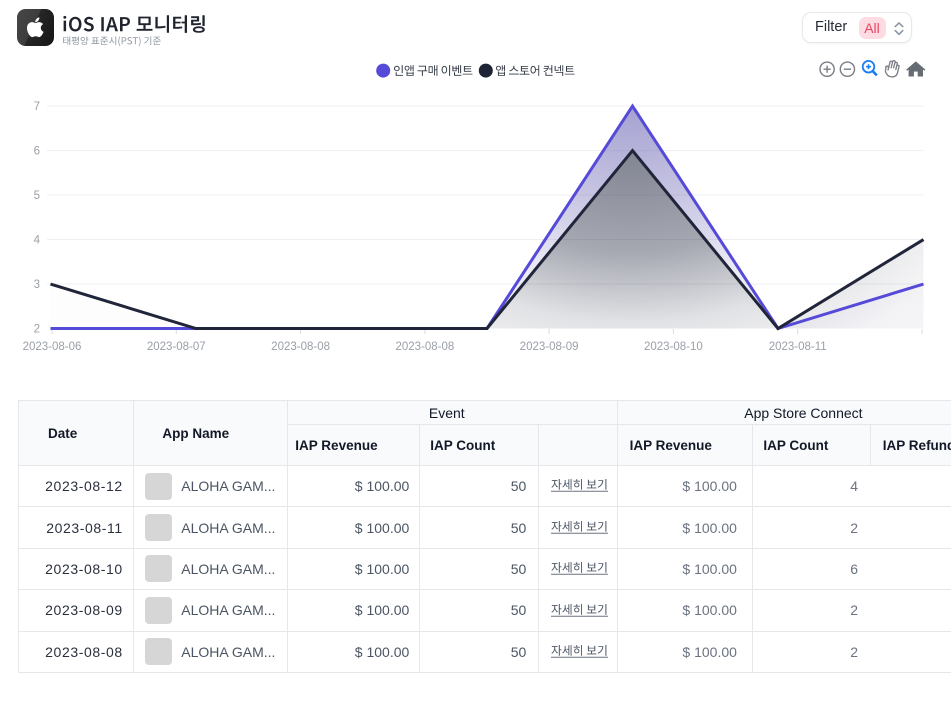  Describe the element at coordinates (798, 347) in the screenshot. I see `svg-text: 2023-08-11` at that location.